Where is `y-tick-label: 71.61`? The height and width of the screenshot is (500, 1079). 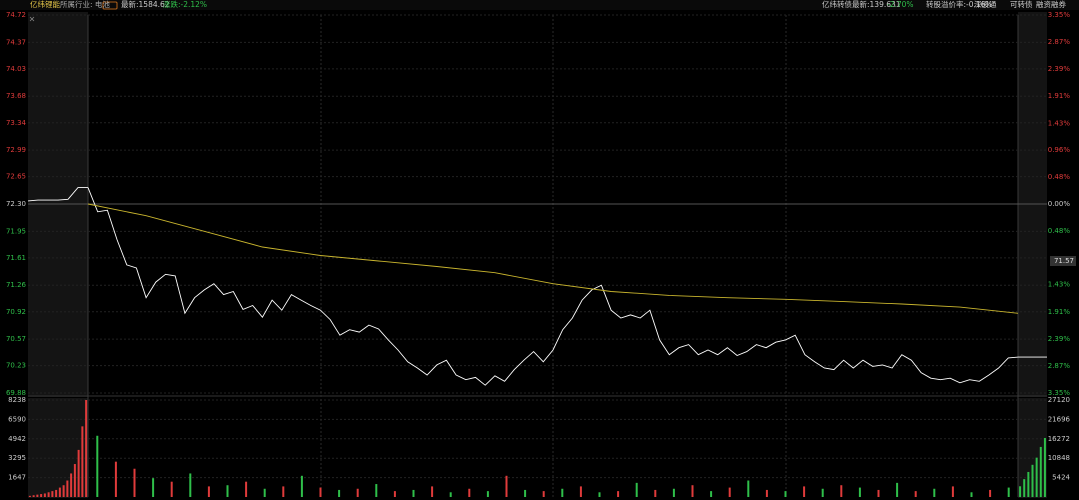 y-tick-label: 71.61 is located at coordinates (16, 258).